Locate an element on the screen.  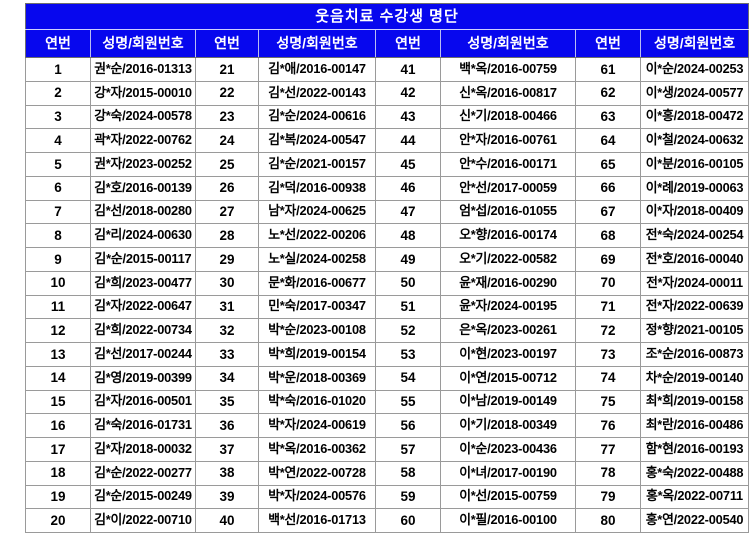
cell-serial: 42 is located at coordinates (408, 93).